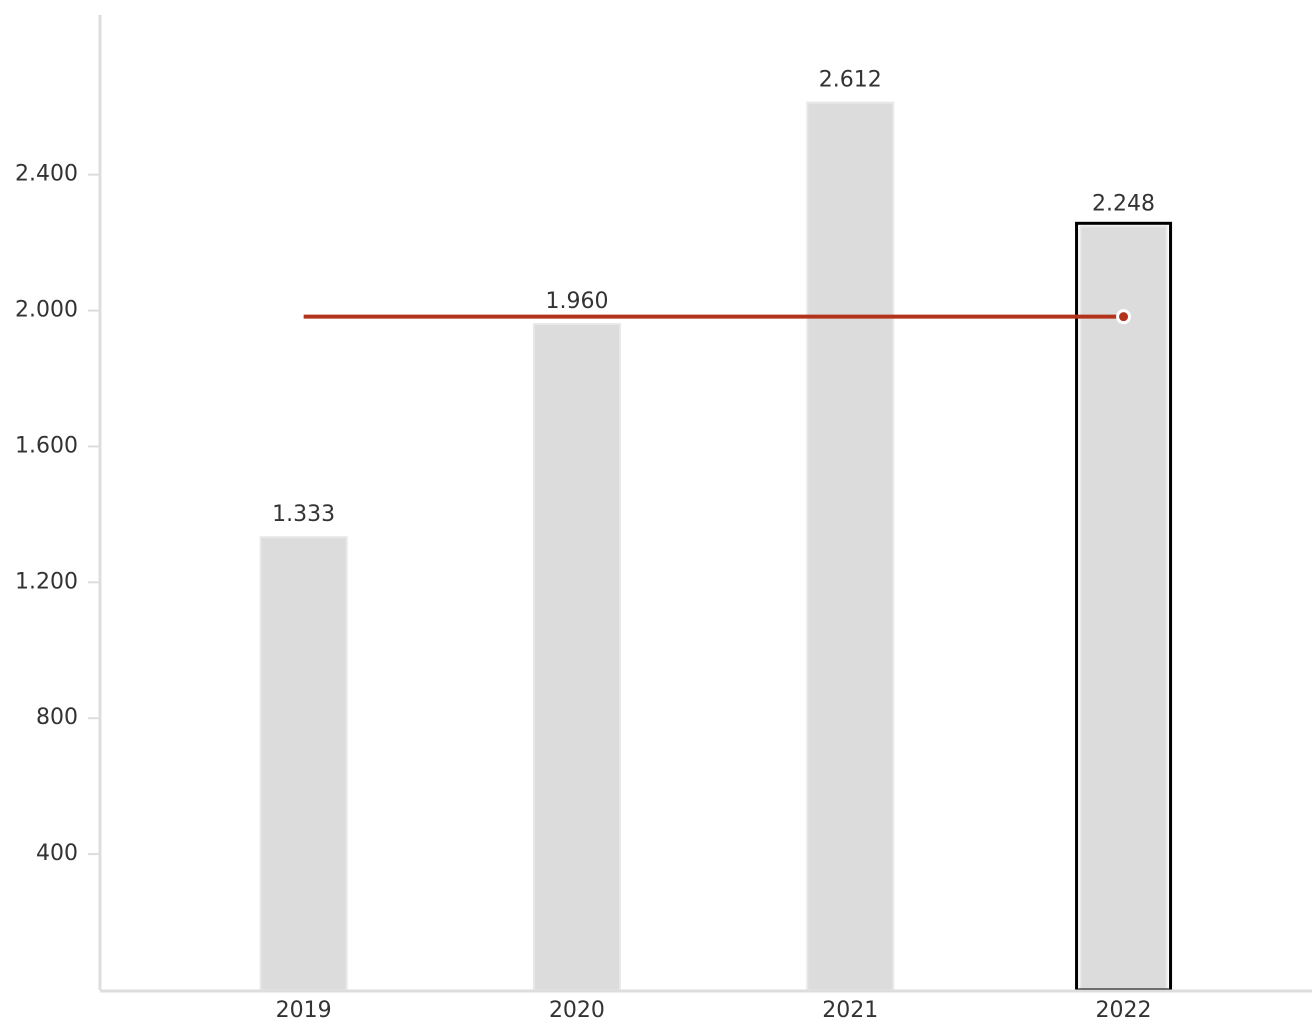 Image resolution: width=1312 pixels, height=1021 pixels. What do you see at coordinates (57, 853) in the screenshot?
I see `y-tick-label: 400` at bounding box center [57, 853].